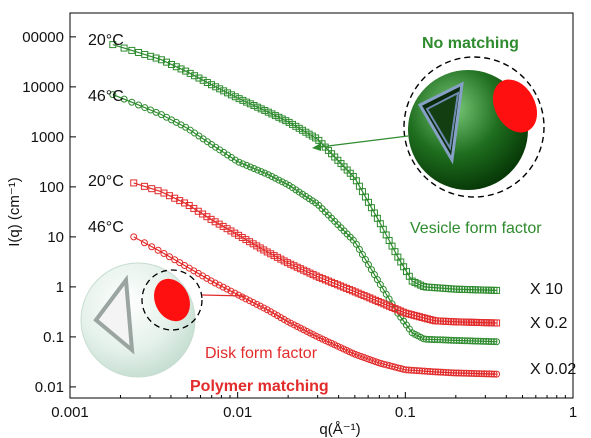 The height and width of the screenshot is (438, 591). I want to click on label-scale-x10: X 10, so click(546, 289).